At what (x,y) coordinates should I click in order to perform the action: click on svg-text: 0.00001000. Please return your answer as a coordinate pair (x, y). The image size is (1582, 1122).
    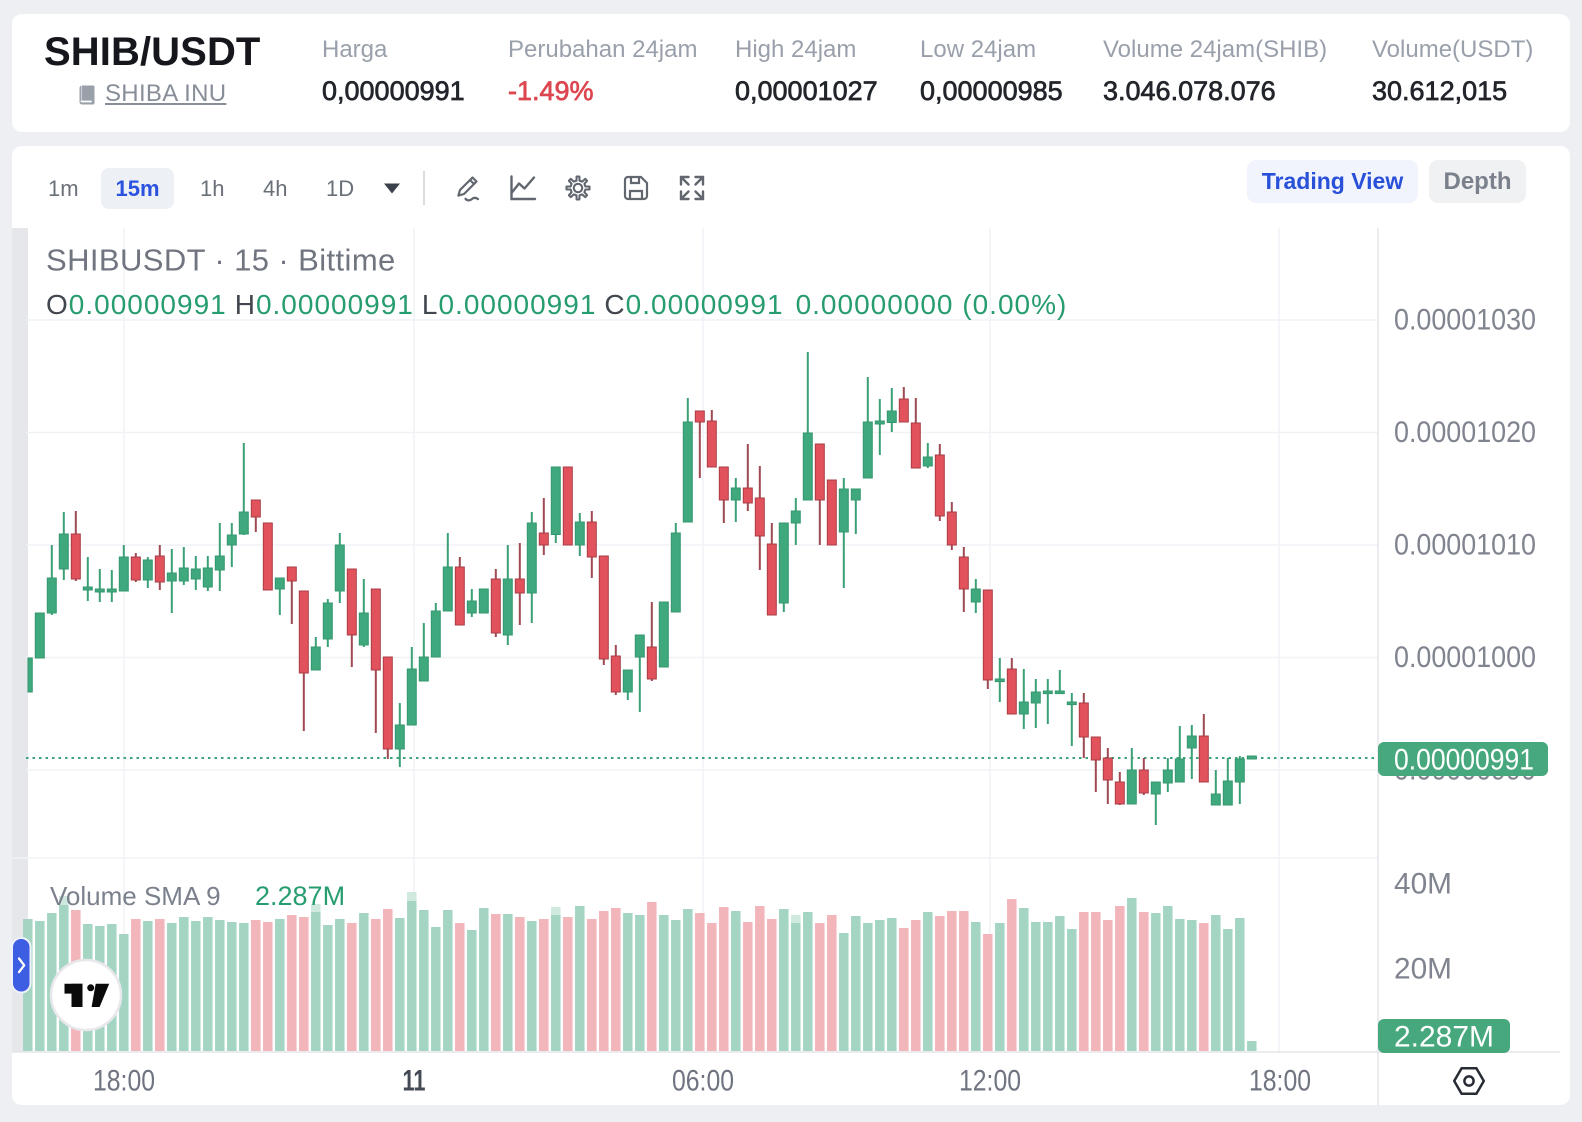
    Looking at the image, I should click on (1465, 657).